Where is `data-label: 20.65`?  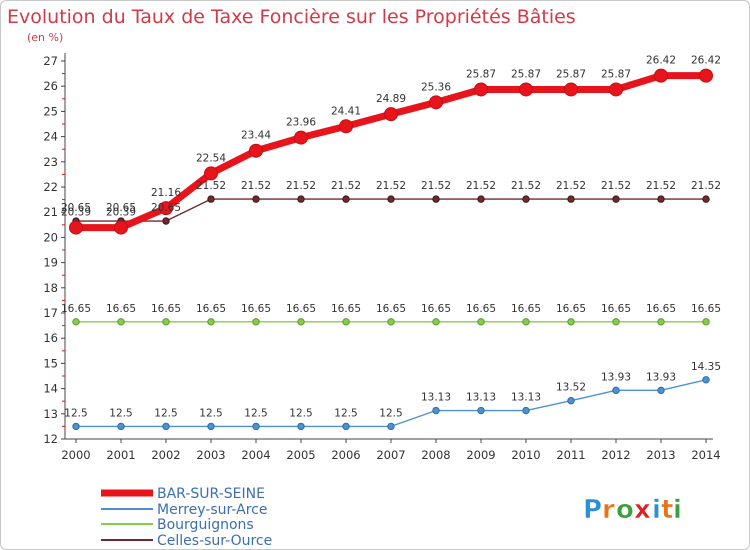
data-label: 20.65 is located at coordinates (166, 208).